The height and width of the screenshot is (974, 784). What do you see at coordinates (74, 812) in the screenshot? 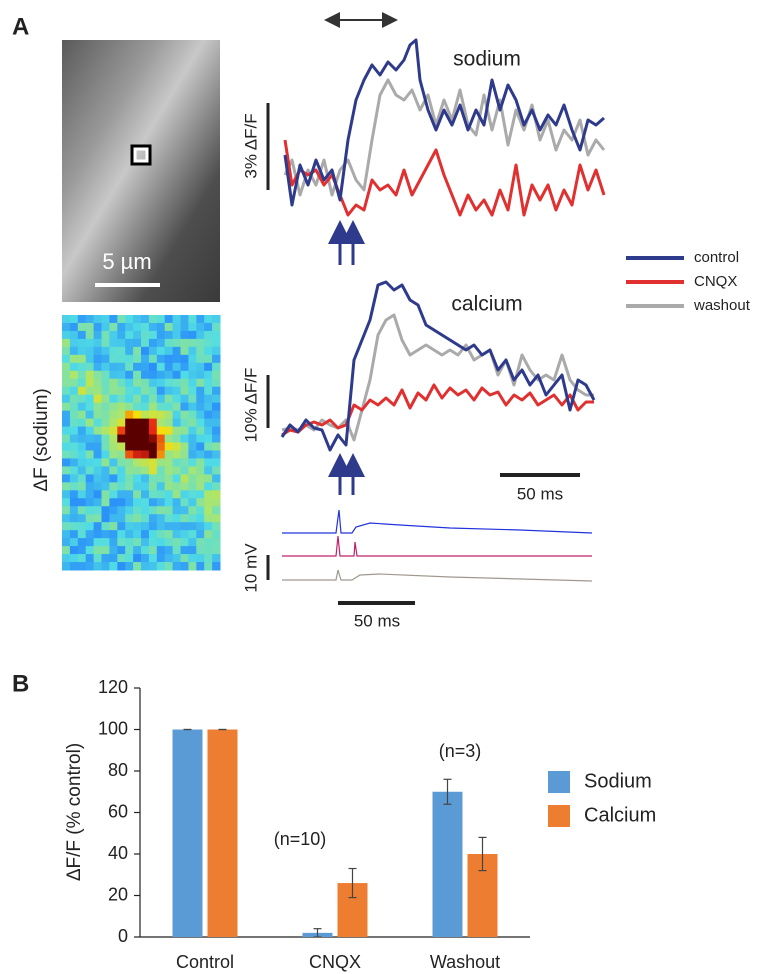
I see `y-axis-label: ΔF/F (% control)` at bounding box center [74, 812].